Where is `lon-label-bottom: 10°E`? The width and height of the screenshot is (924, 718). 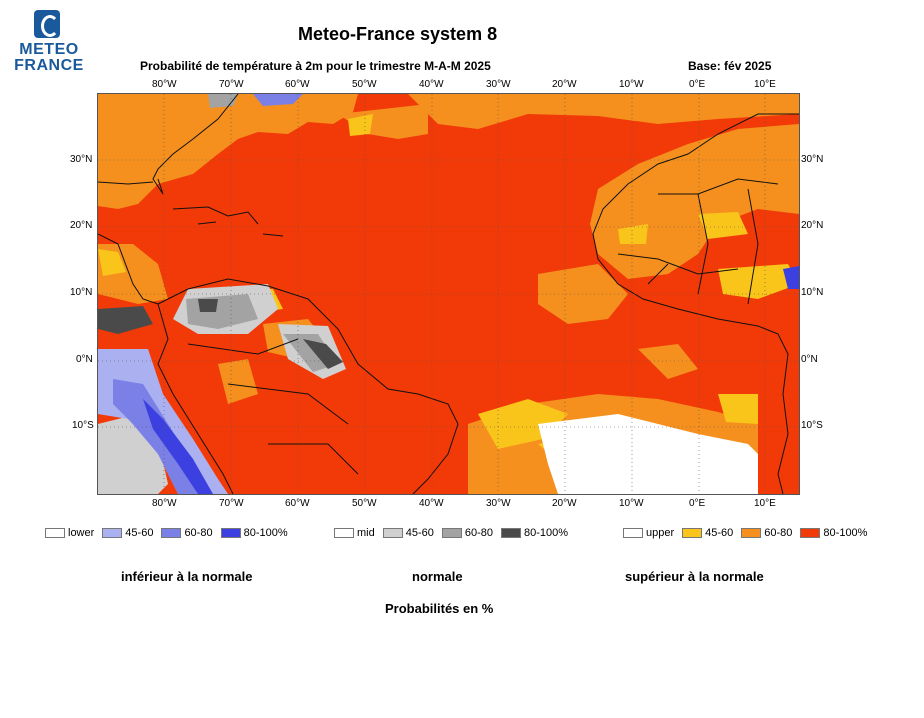 lon-label-bottom: 10°E is located at coordinates (765, 503).